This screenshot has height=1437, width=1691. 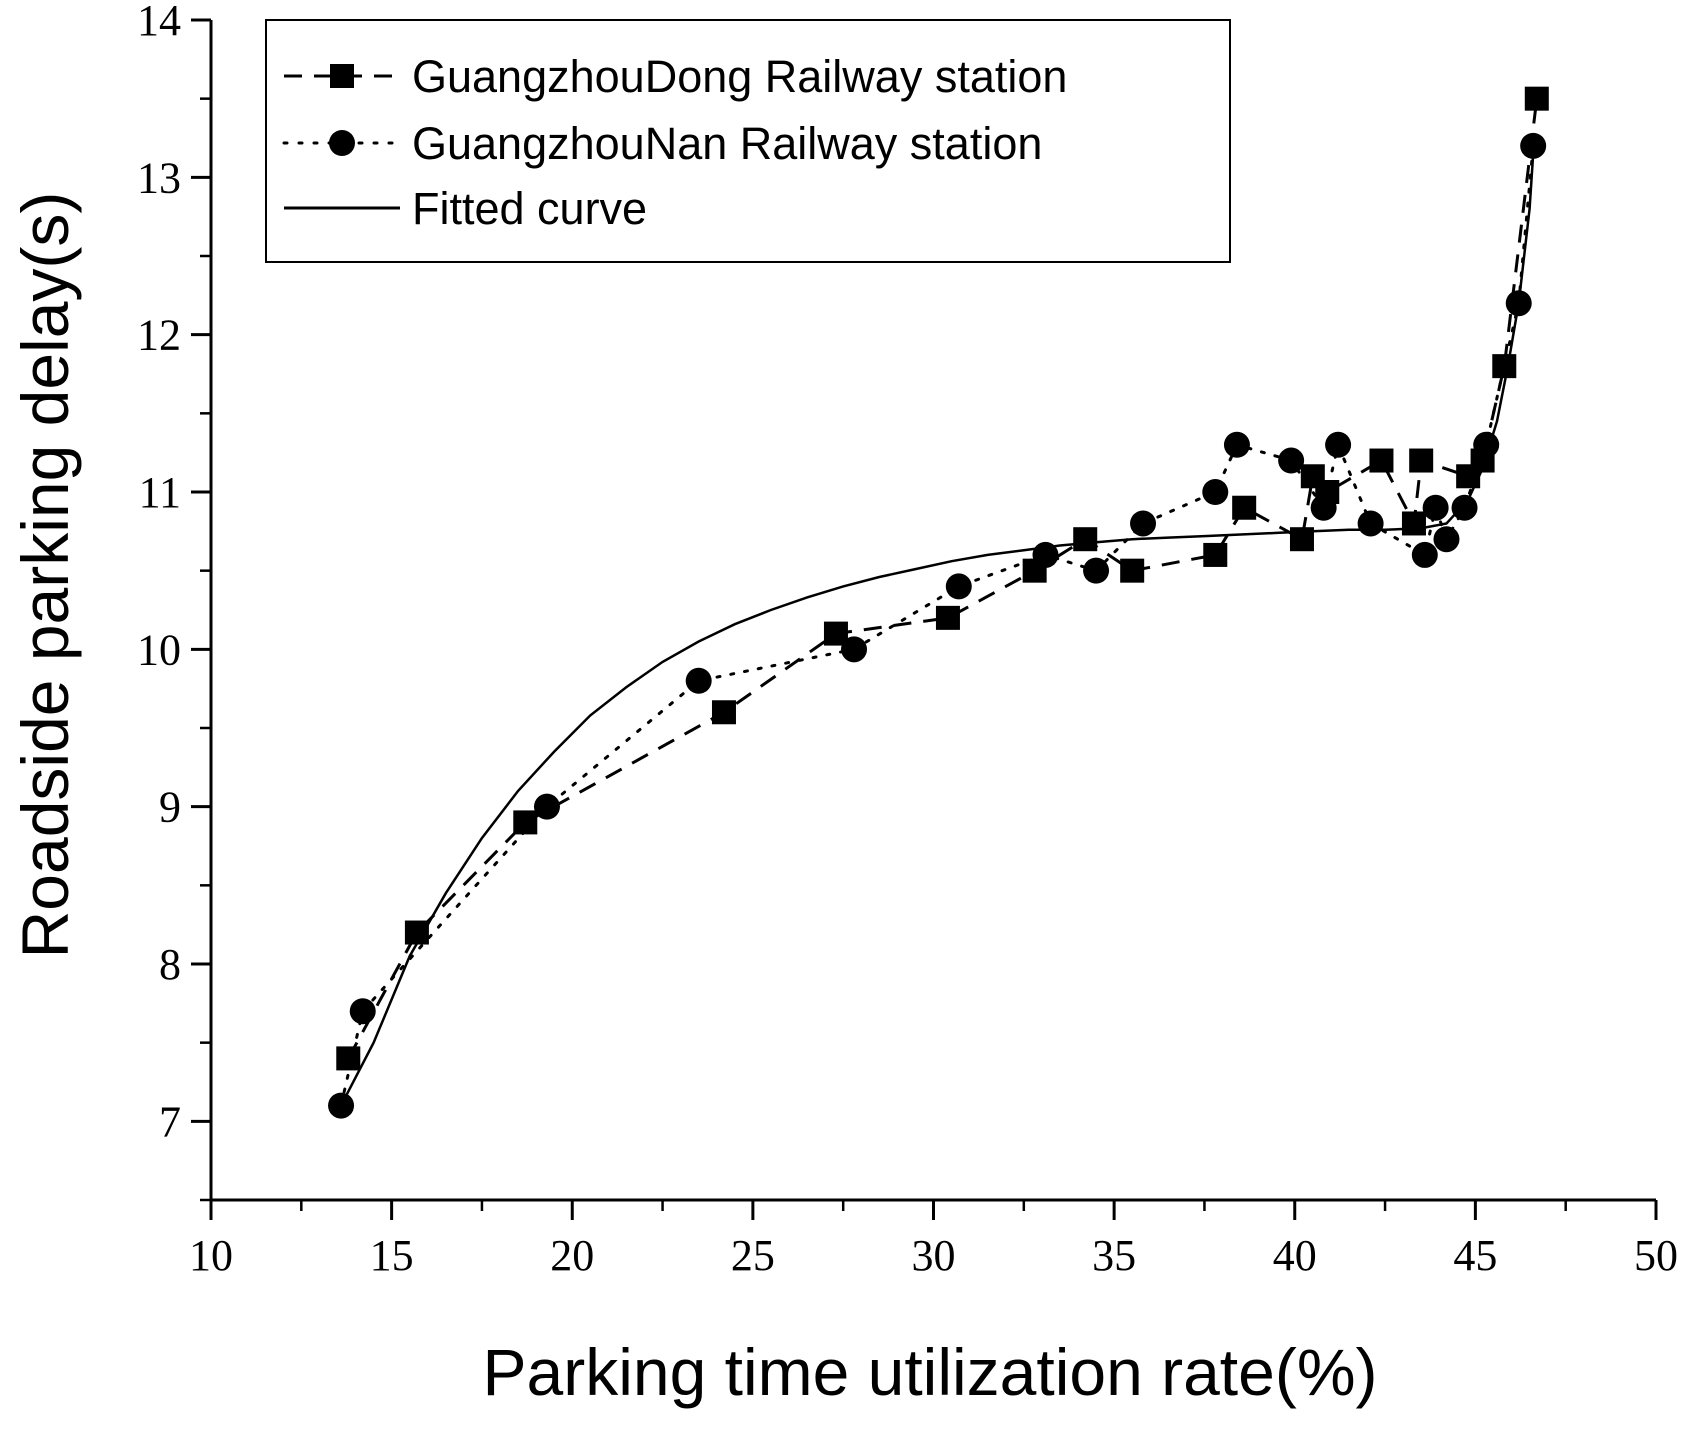 What do you see at coordinates (159, 177) in the screenshot?
I see `y-tick-label-13: 13` at bounding box center [159, 177].